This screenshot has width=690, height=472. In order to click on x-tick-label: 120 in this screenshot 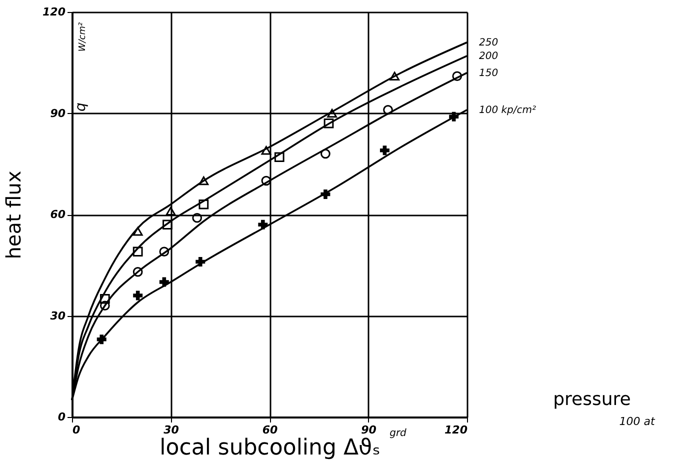, I will do `click(456, 430)`.